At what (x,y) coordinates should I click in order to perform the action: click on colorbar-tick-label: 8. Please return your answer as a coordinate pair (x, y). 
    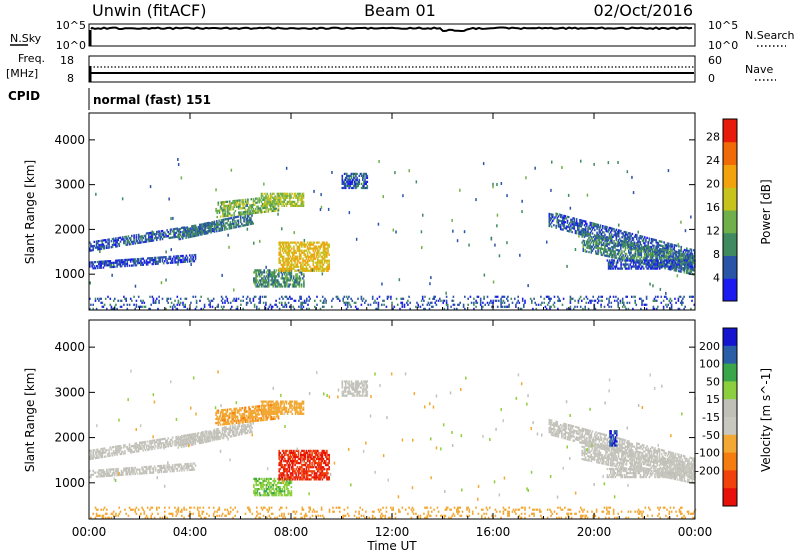
    Looking at the image, I should click on (716, 254).